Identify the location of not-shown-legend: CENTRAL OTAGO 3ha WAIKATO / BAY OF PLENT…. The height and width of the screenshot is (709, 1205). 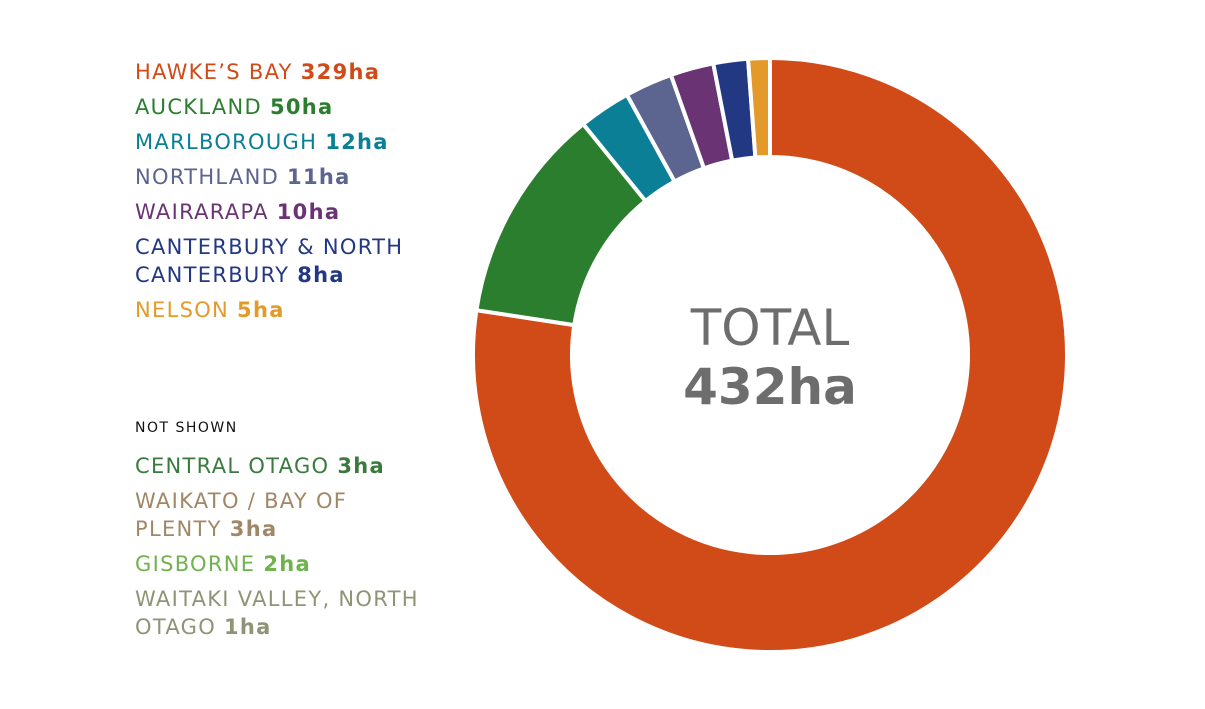
(285, 550).